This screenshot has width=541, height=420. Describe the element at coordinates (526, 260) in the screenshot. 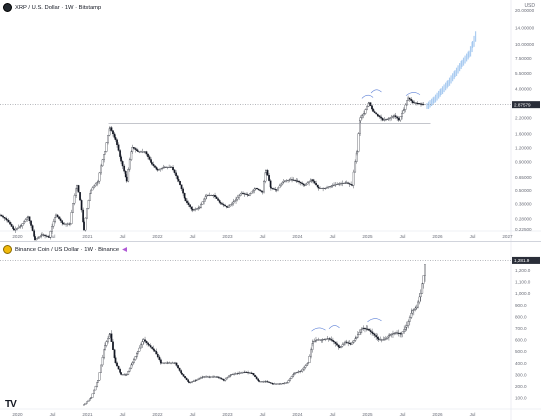

I see `price-tag-bg` at that location.